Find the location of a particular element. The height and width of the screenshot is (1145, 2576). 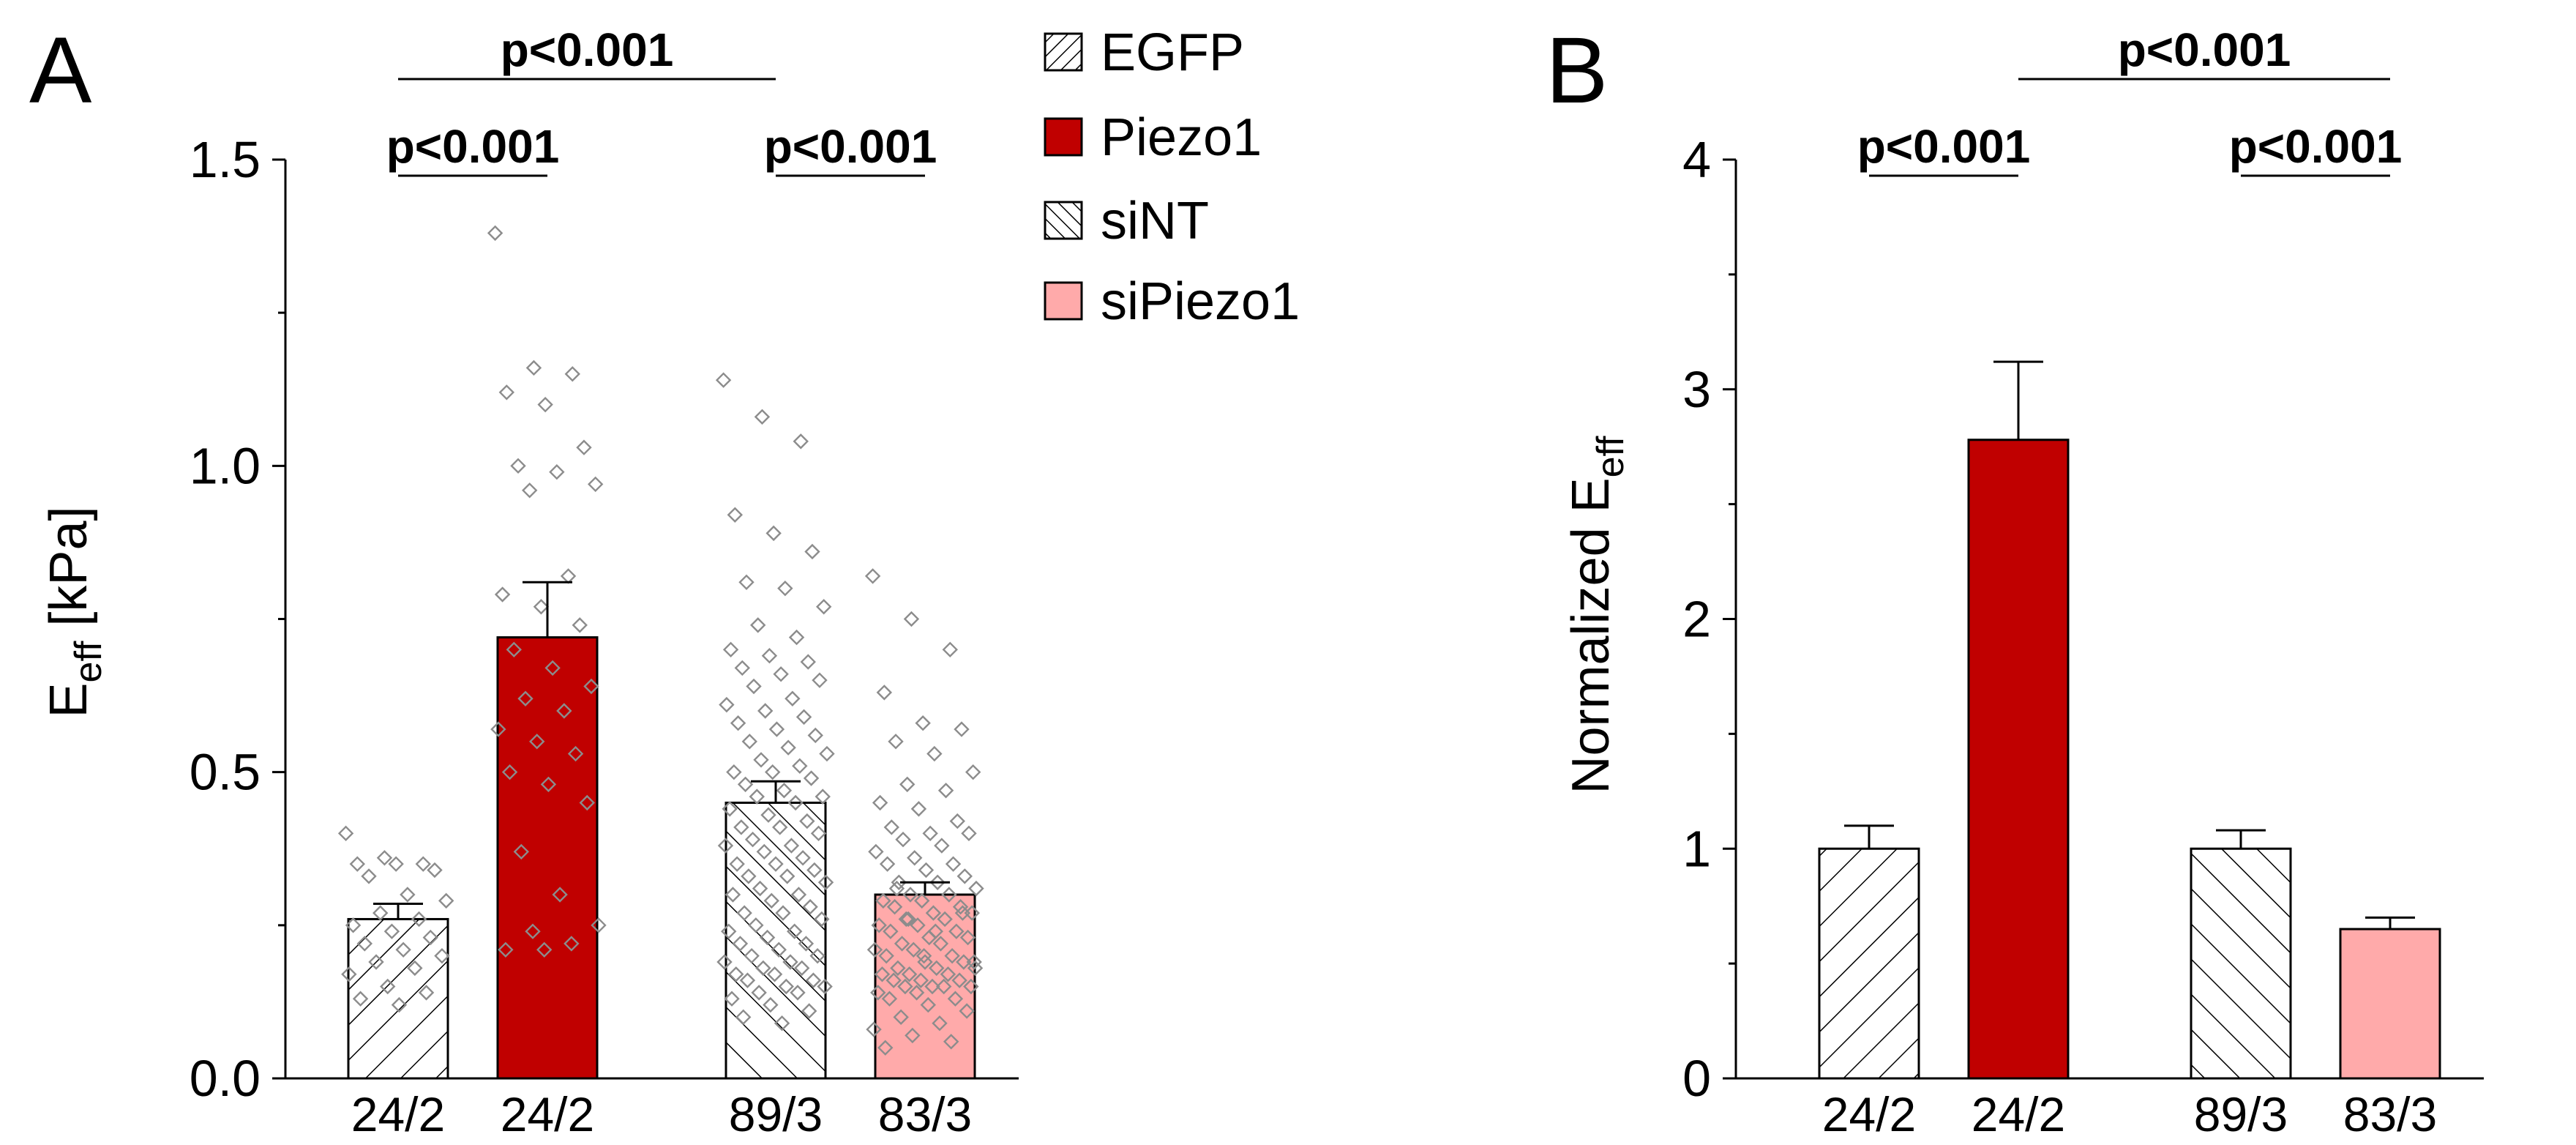

legend-label-sipiezo1: siPiezo1 is located at coordinates (1200, 301).